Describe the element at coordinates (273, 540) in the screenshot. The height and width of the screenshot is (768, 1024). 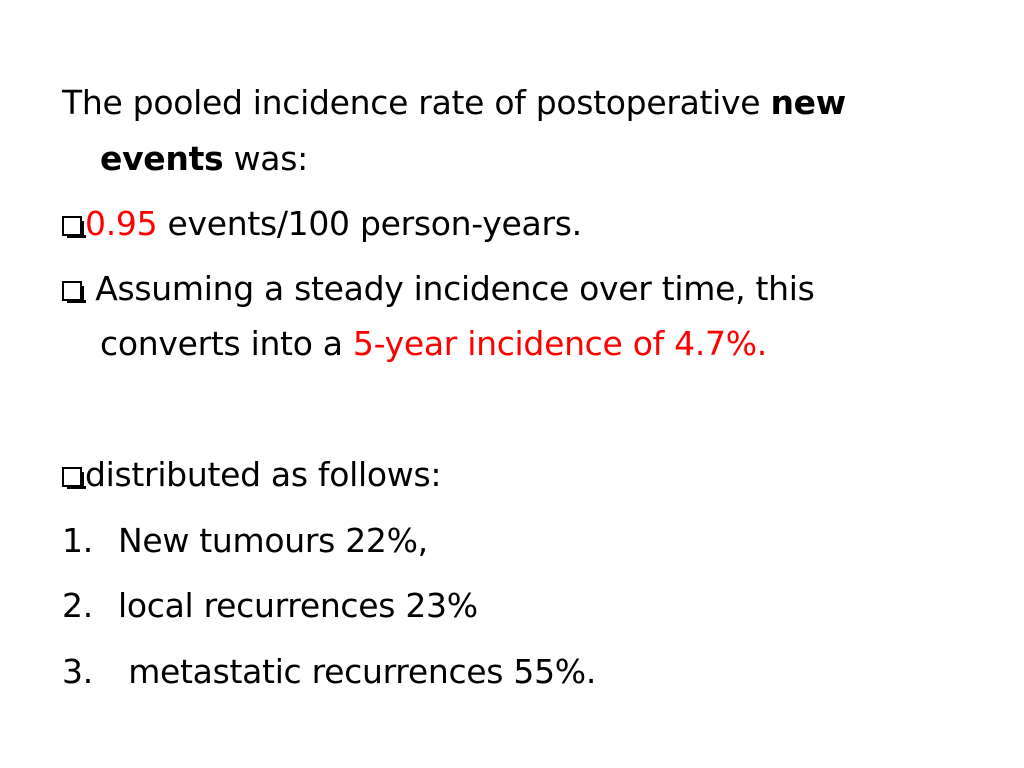
I see `list-text: New tumours 22%,` at that location.